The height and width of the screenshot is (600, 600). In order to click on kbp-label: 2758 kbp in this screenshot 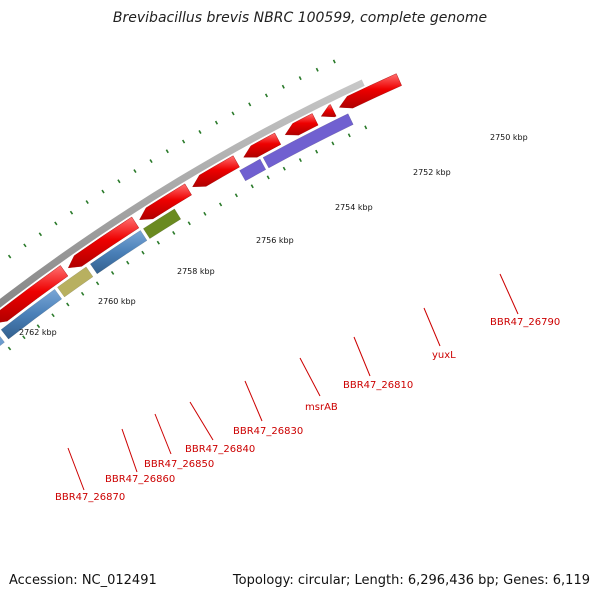, I will do `click(196, 271)`.